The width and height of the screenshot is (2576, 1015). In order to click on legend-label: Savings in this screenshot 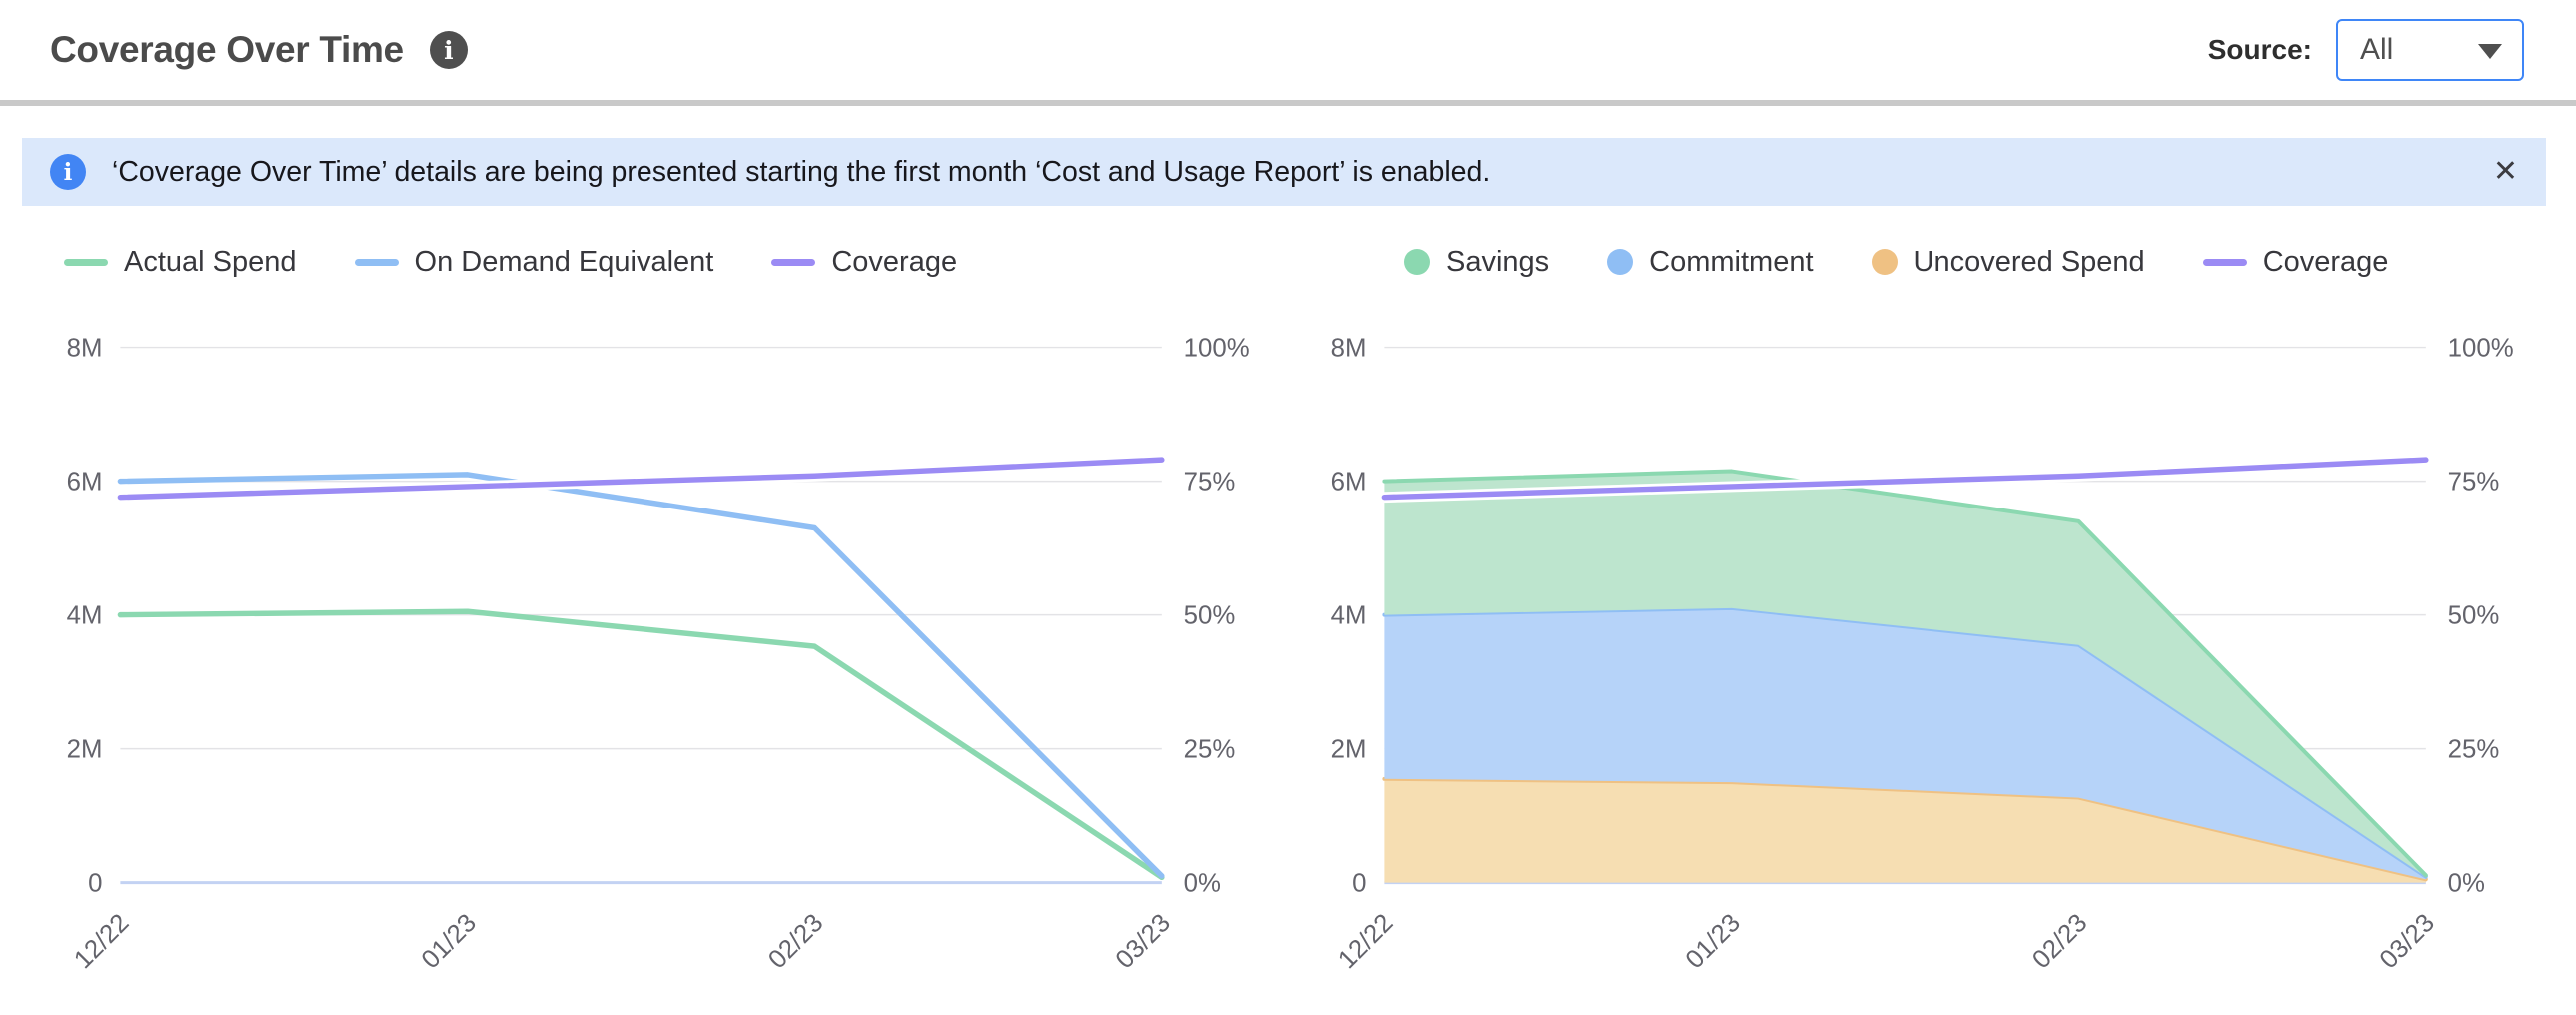, I will do `click(1498, 261)`.